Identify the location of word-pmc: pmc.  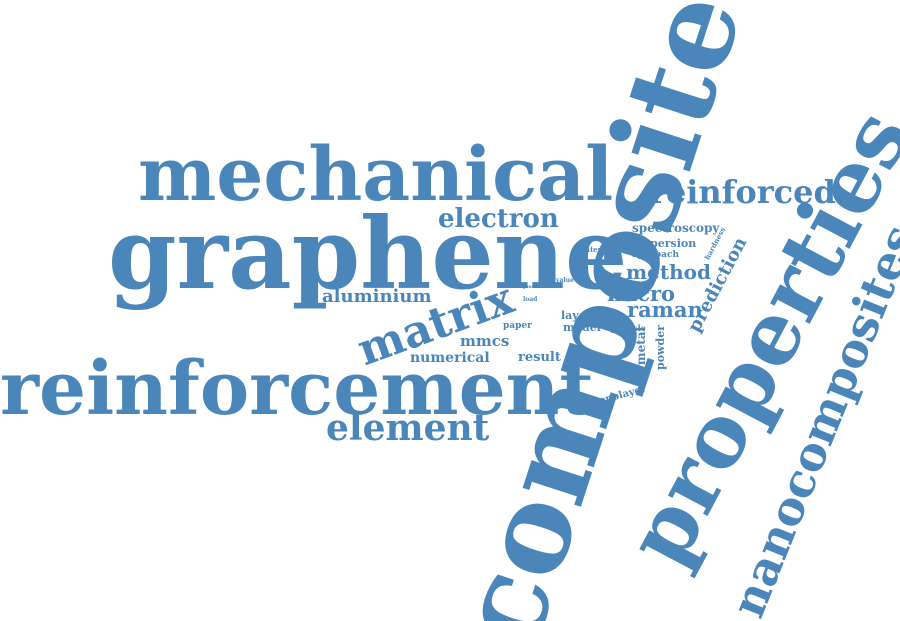
(529, 287).